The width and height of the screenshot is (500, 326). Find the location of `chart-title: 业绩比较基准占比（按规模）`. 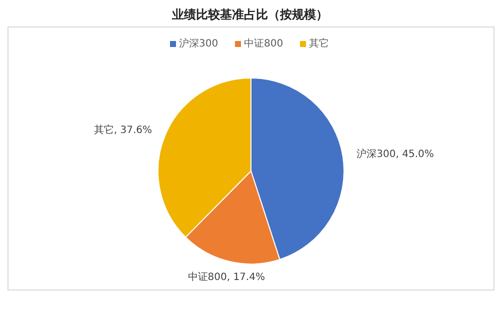

chart-title: 业绩比较基准占比（按规模） is located at coordinates (249, 14).